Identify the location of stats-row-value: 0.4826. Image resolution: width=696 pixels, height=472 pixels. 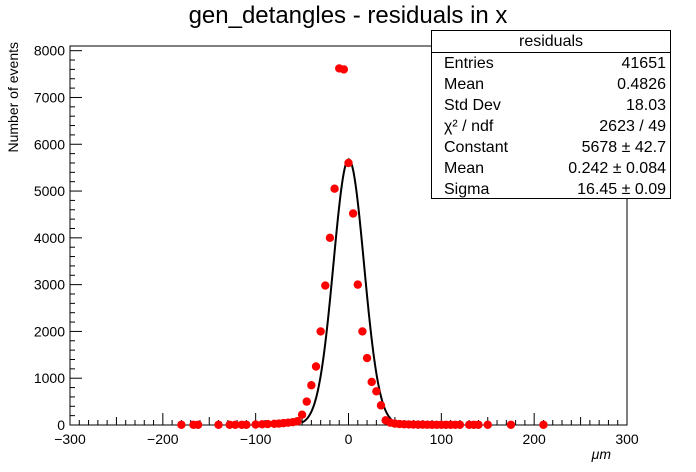
(641, 84).